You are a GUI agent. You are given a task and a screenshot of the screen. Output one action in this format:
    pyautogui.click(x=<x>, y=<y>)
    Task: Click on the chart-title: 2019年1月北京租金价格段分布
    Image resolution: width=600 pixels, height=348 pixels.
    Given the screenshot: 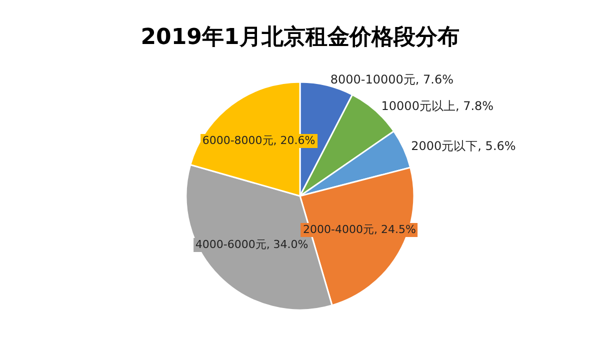 What is the action you would take?
    pyautogui.click(x=300, y=37)
    